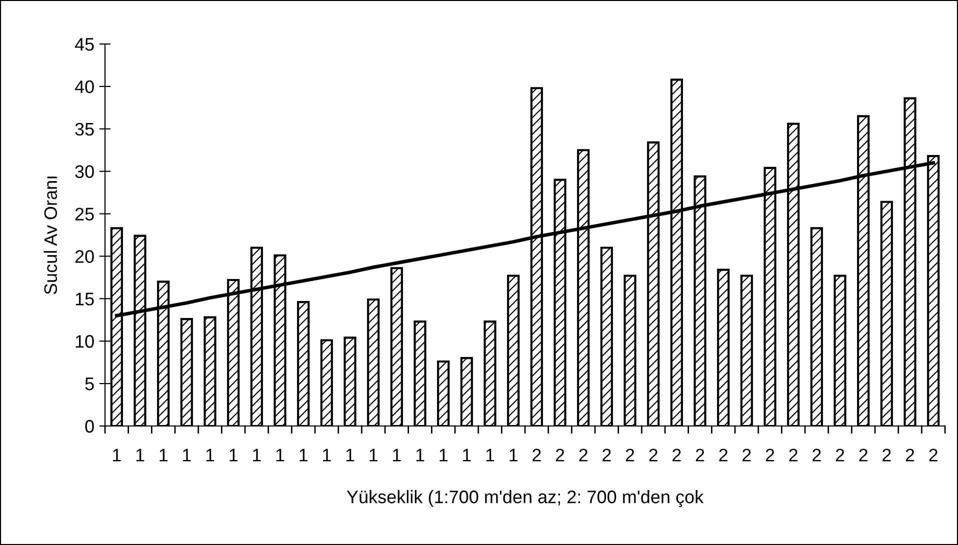 Image resolution: width=958 pixels, height=545 pixels. Describe the element at coordinates (84, 129) in the screenshot. I see `y-tick-label: 35` at that location.